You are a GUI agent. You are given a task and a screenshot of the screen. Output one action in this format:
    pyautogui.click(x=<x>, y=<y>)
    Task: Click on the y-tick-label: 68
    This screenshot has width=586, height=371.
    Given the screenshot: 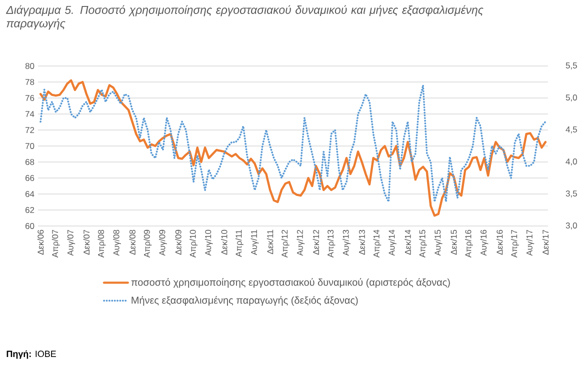 What is the action you would take?
    pyautogui.click(x=30, y=162)
    